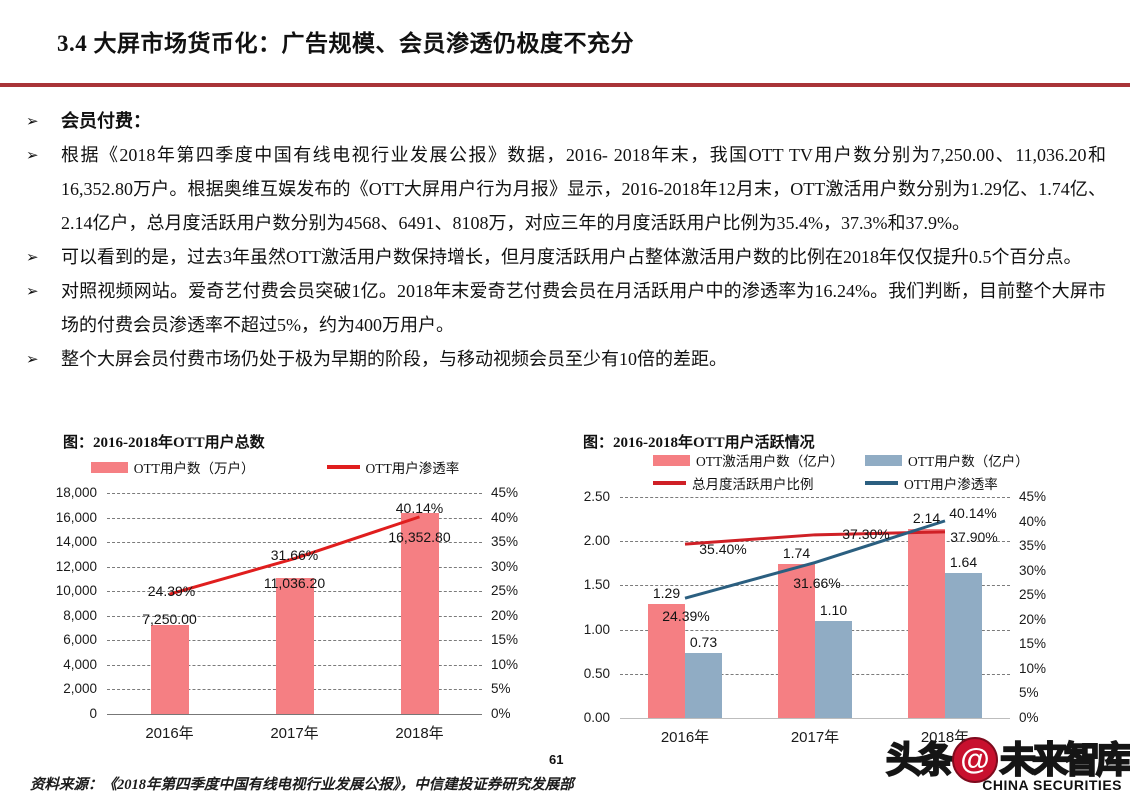 Image resolution: width=1130 pixels, height=801 pixels. Describe the element at coordinates (419, 507) in the screenshot. I see `line-value-label: 40.14%` at that location.